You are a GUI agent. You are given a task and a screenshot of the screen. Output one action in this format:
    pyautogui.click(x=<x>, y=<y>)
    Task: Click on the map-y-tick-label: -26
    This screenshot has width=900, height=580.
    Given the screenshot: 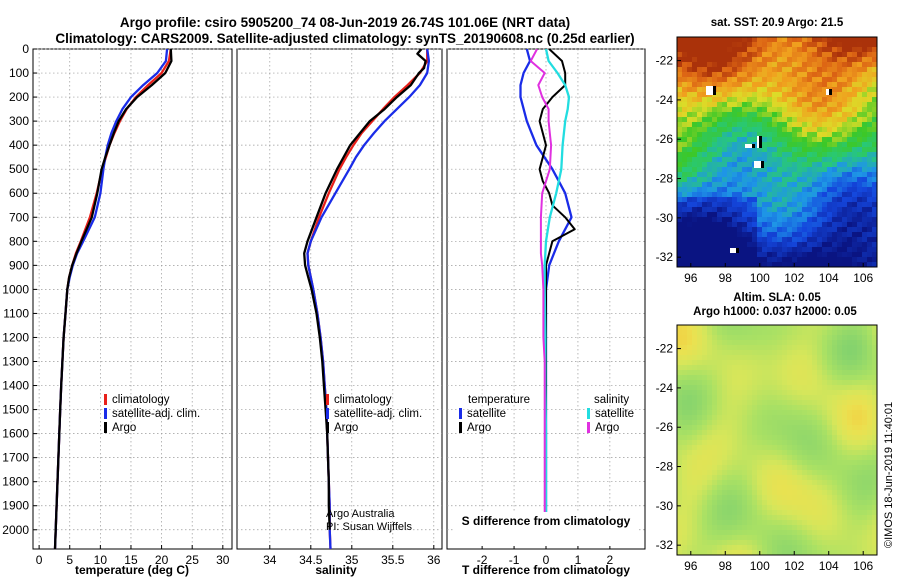 What is the action you would take?
    pyautogui.click(x=665, y=139)
    